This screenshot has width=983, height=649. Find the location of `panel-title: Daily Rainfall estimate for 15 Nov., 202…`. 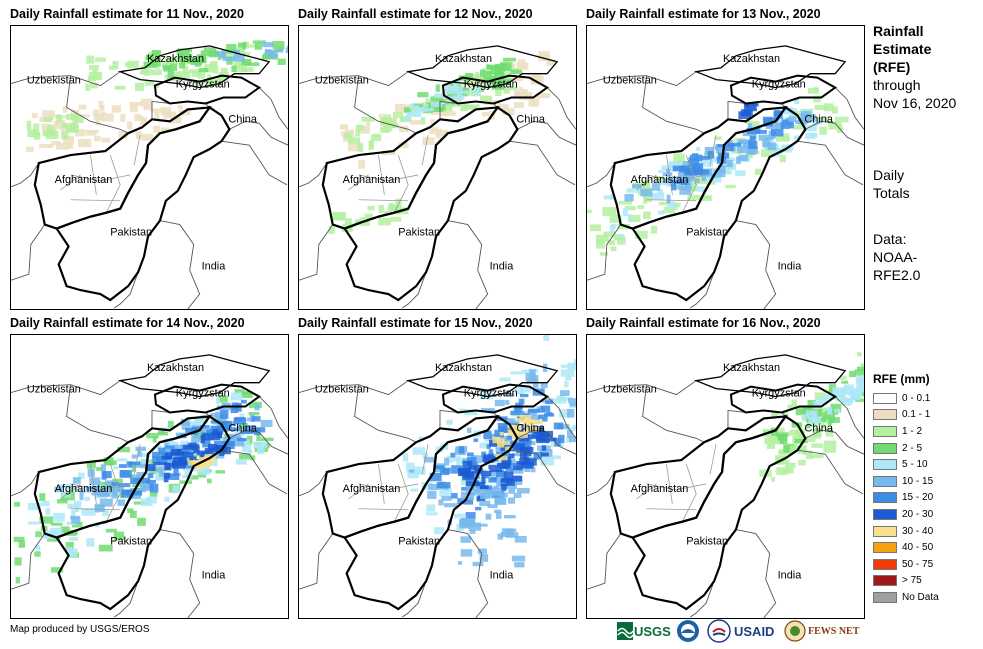

panel-title: Daily Rainfall estimate for 15 Nov., 202… is located at coordinates (415, 323).